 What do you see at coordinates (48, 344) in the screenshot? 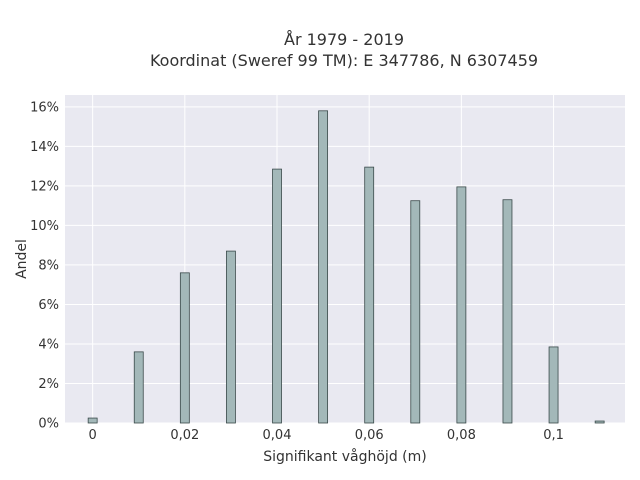
I see `y-tick-label: 4%` at bounding box center [48, 344].